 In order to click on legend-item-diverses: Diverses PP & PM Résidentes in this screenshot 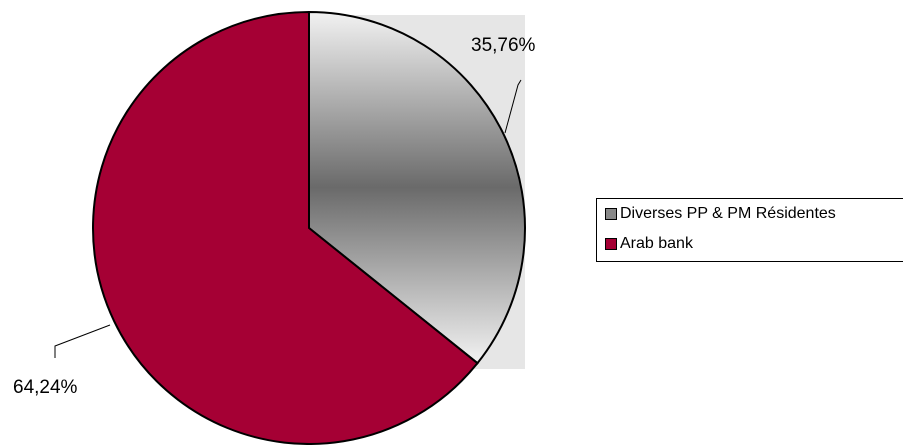, I will do `click(720, 214)`.